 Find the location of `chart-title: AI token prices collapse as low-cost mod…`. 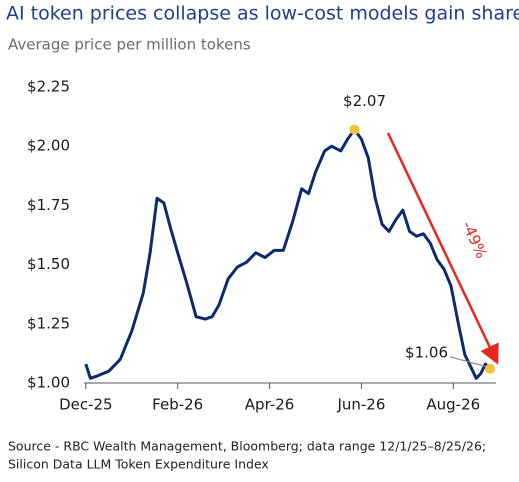

chart-title: AI token prices collapse as low-cost mod… is located at coordinates (262, 14).